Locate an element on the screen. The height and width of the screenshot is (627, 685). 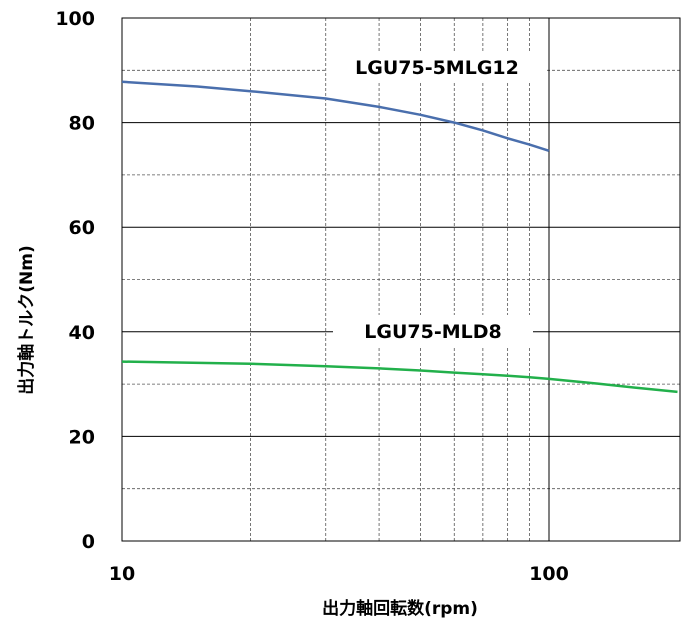
series-label-0: LGU75-5MLG12 is located at coordinates (437, 68).